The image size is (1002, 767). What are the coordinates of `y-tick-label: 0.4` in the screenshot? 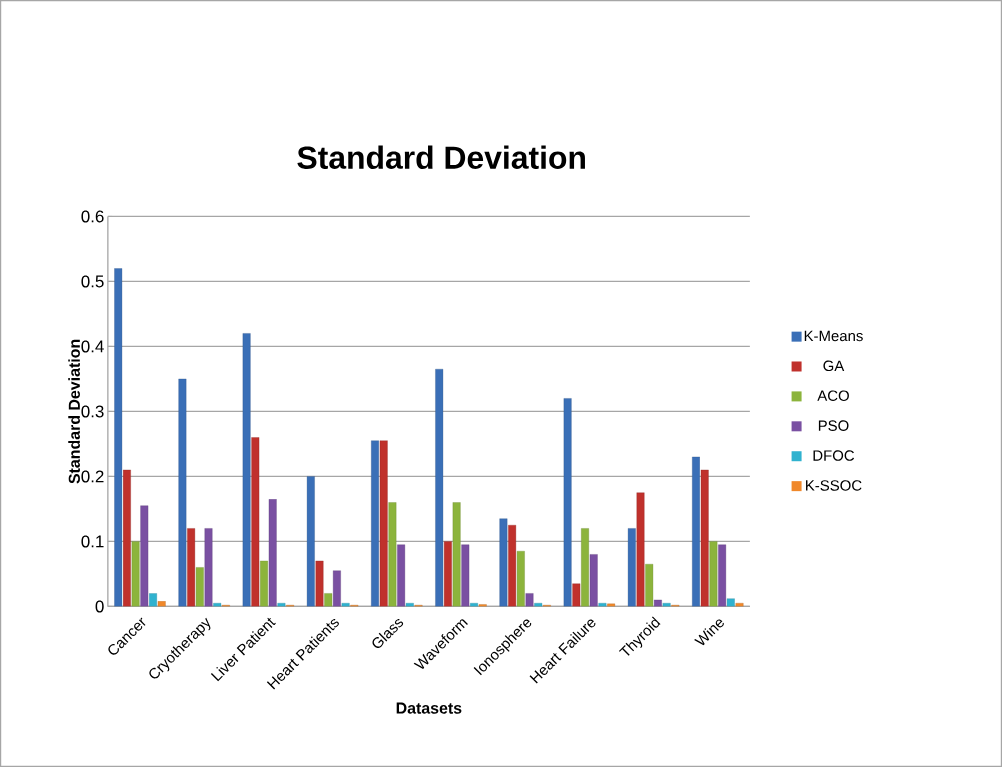 It's located at (92, 346).